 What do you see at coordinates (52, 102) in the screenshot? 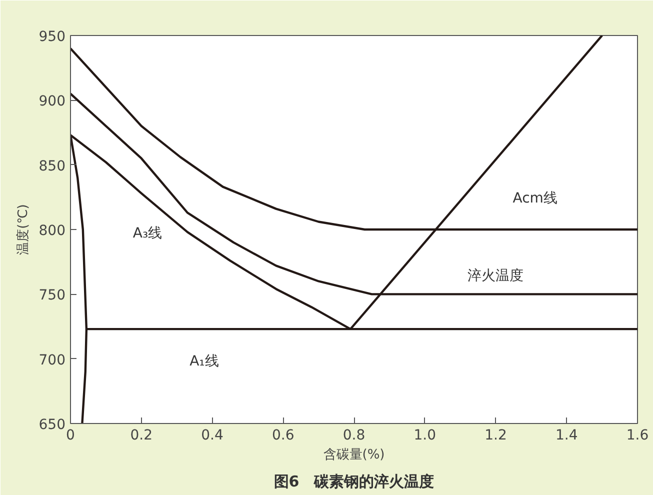
I see `y-tick-label: 900` at bounding box center [52, 102].